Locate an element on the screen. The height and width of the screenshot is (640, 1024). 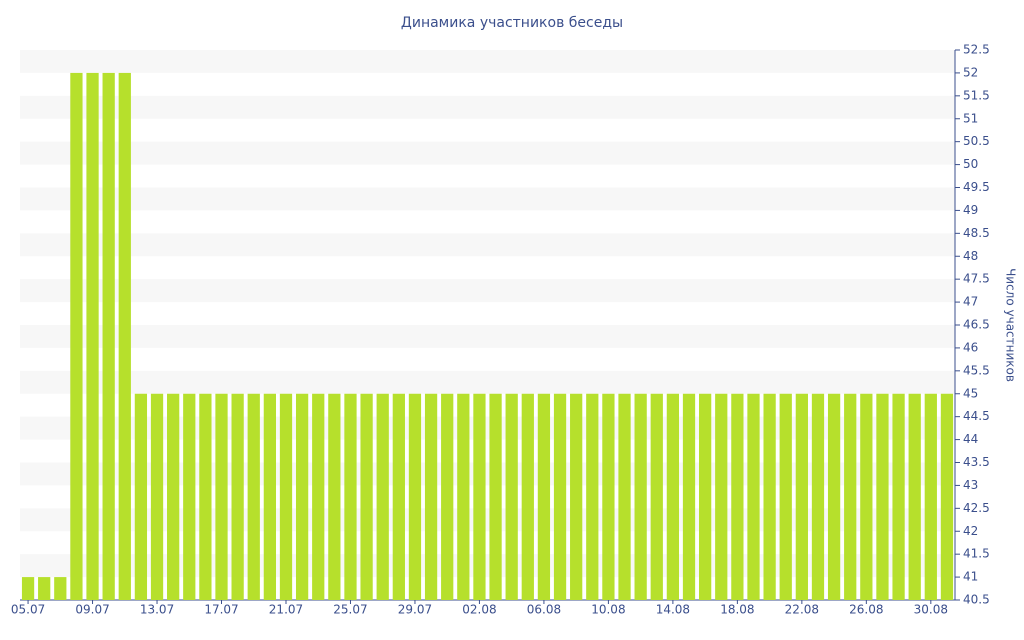
y-tick-label: 44.5 is located at coordinates (976, 416).